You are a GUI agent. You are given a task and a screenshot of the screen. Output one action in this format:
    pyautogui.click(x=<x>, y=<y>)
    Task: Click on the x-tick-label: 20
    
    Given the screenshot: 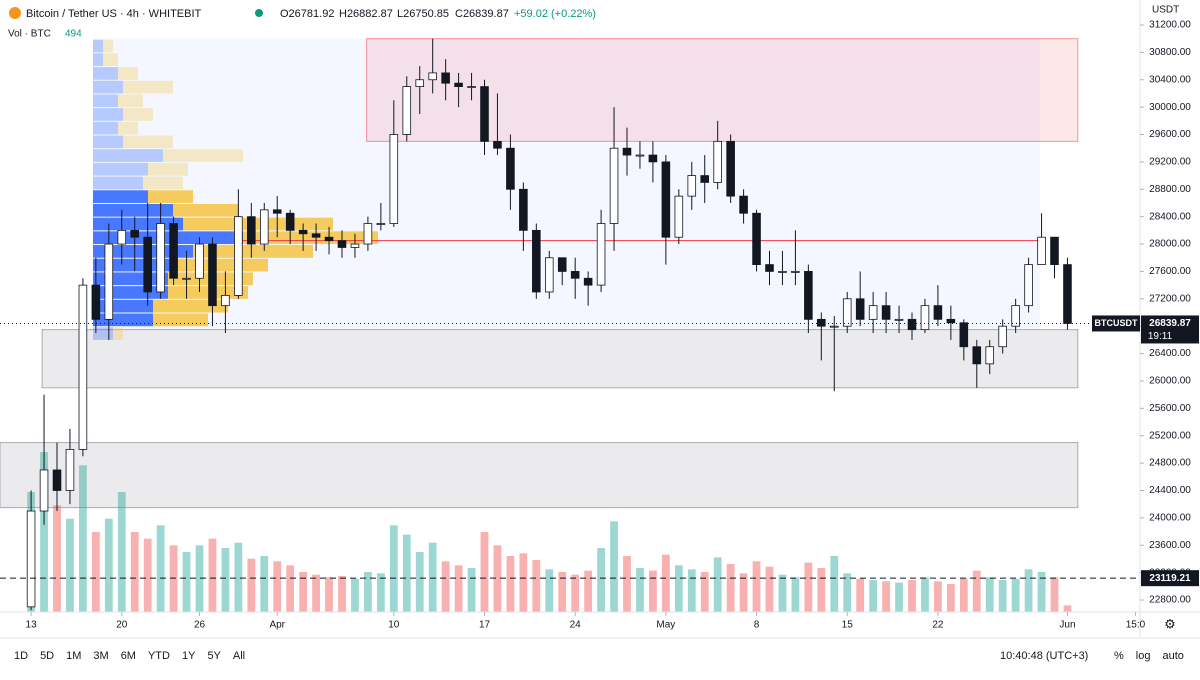 What is the action you would take?
    pyautogui.click(x=122, y=625)
    